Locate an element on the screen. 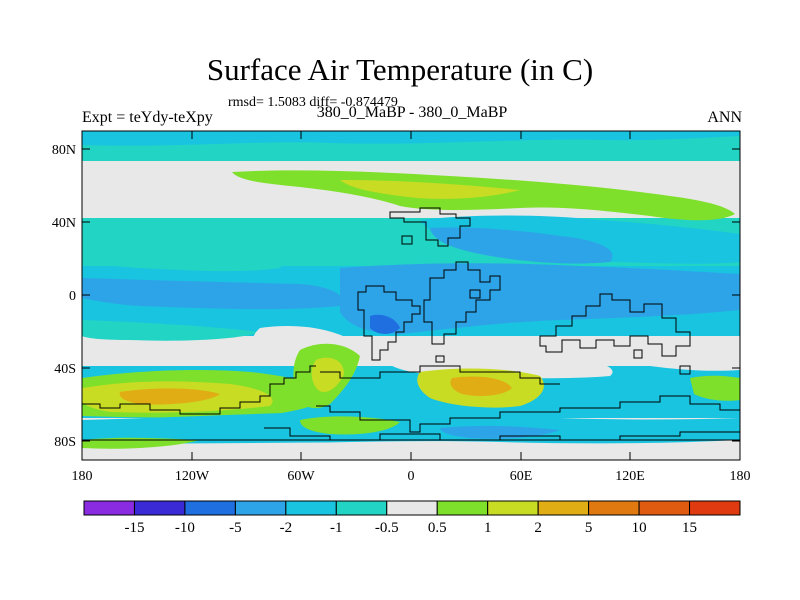 Image resolution: width=800 pixels, height=600 pixels. colorbar: -15 -10 -5 -2 -1 -0.5 0.5 1 2 5 10 15 is located at coordinates (412, 518).